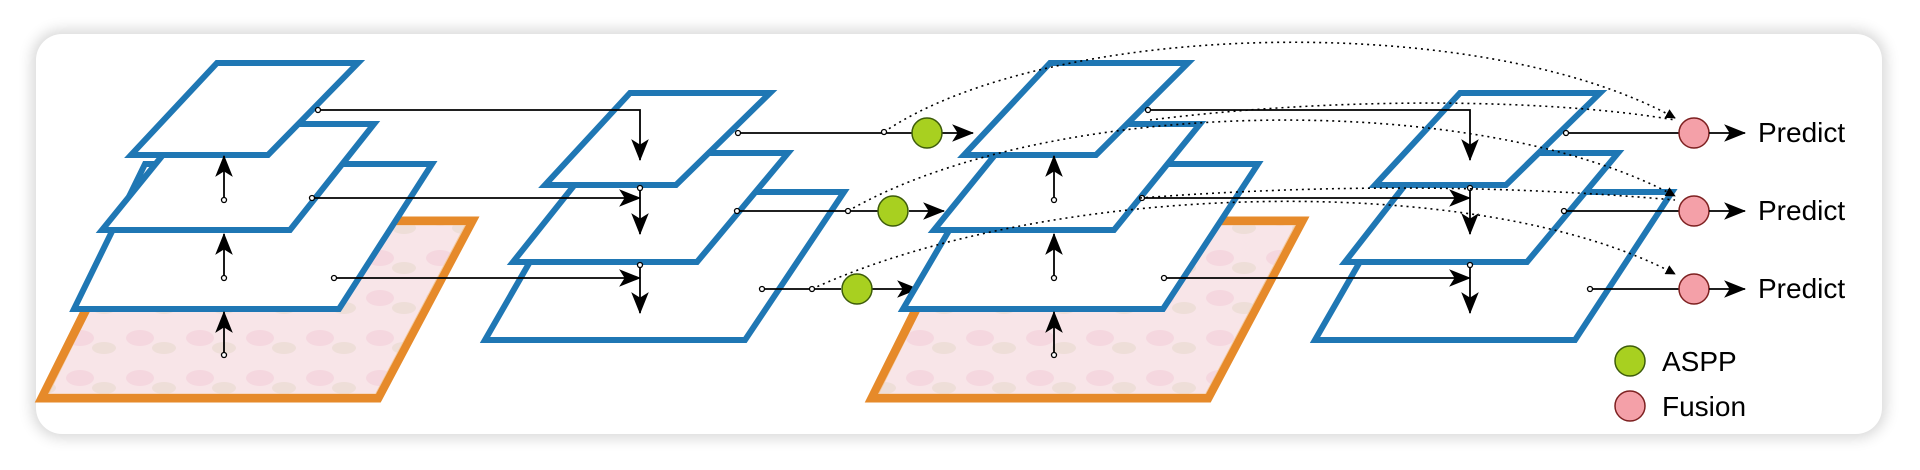  What do you see at coordinates (1694, 133) in the screenshot?
I see `fusion-node-a` at bounding box center [1694, 133].